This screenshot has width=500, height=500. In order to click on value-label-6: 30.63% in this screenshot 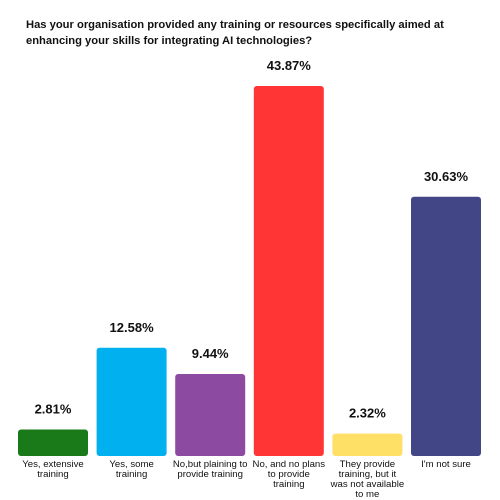, I will do `click(446, 176)`.